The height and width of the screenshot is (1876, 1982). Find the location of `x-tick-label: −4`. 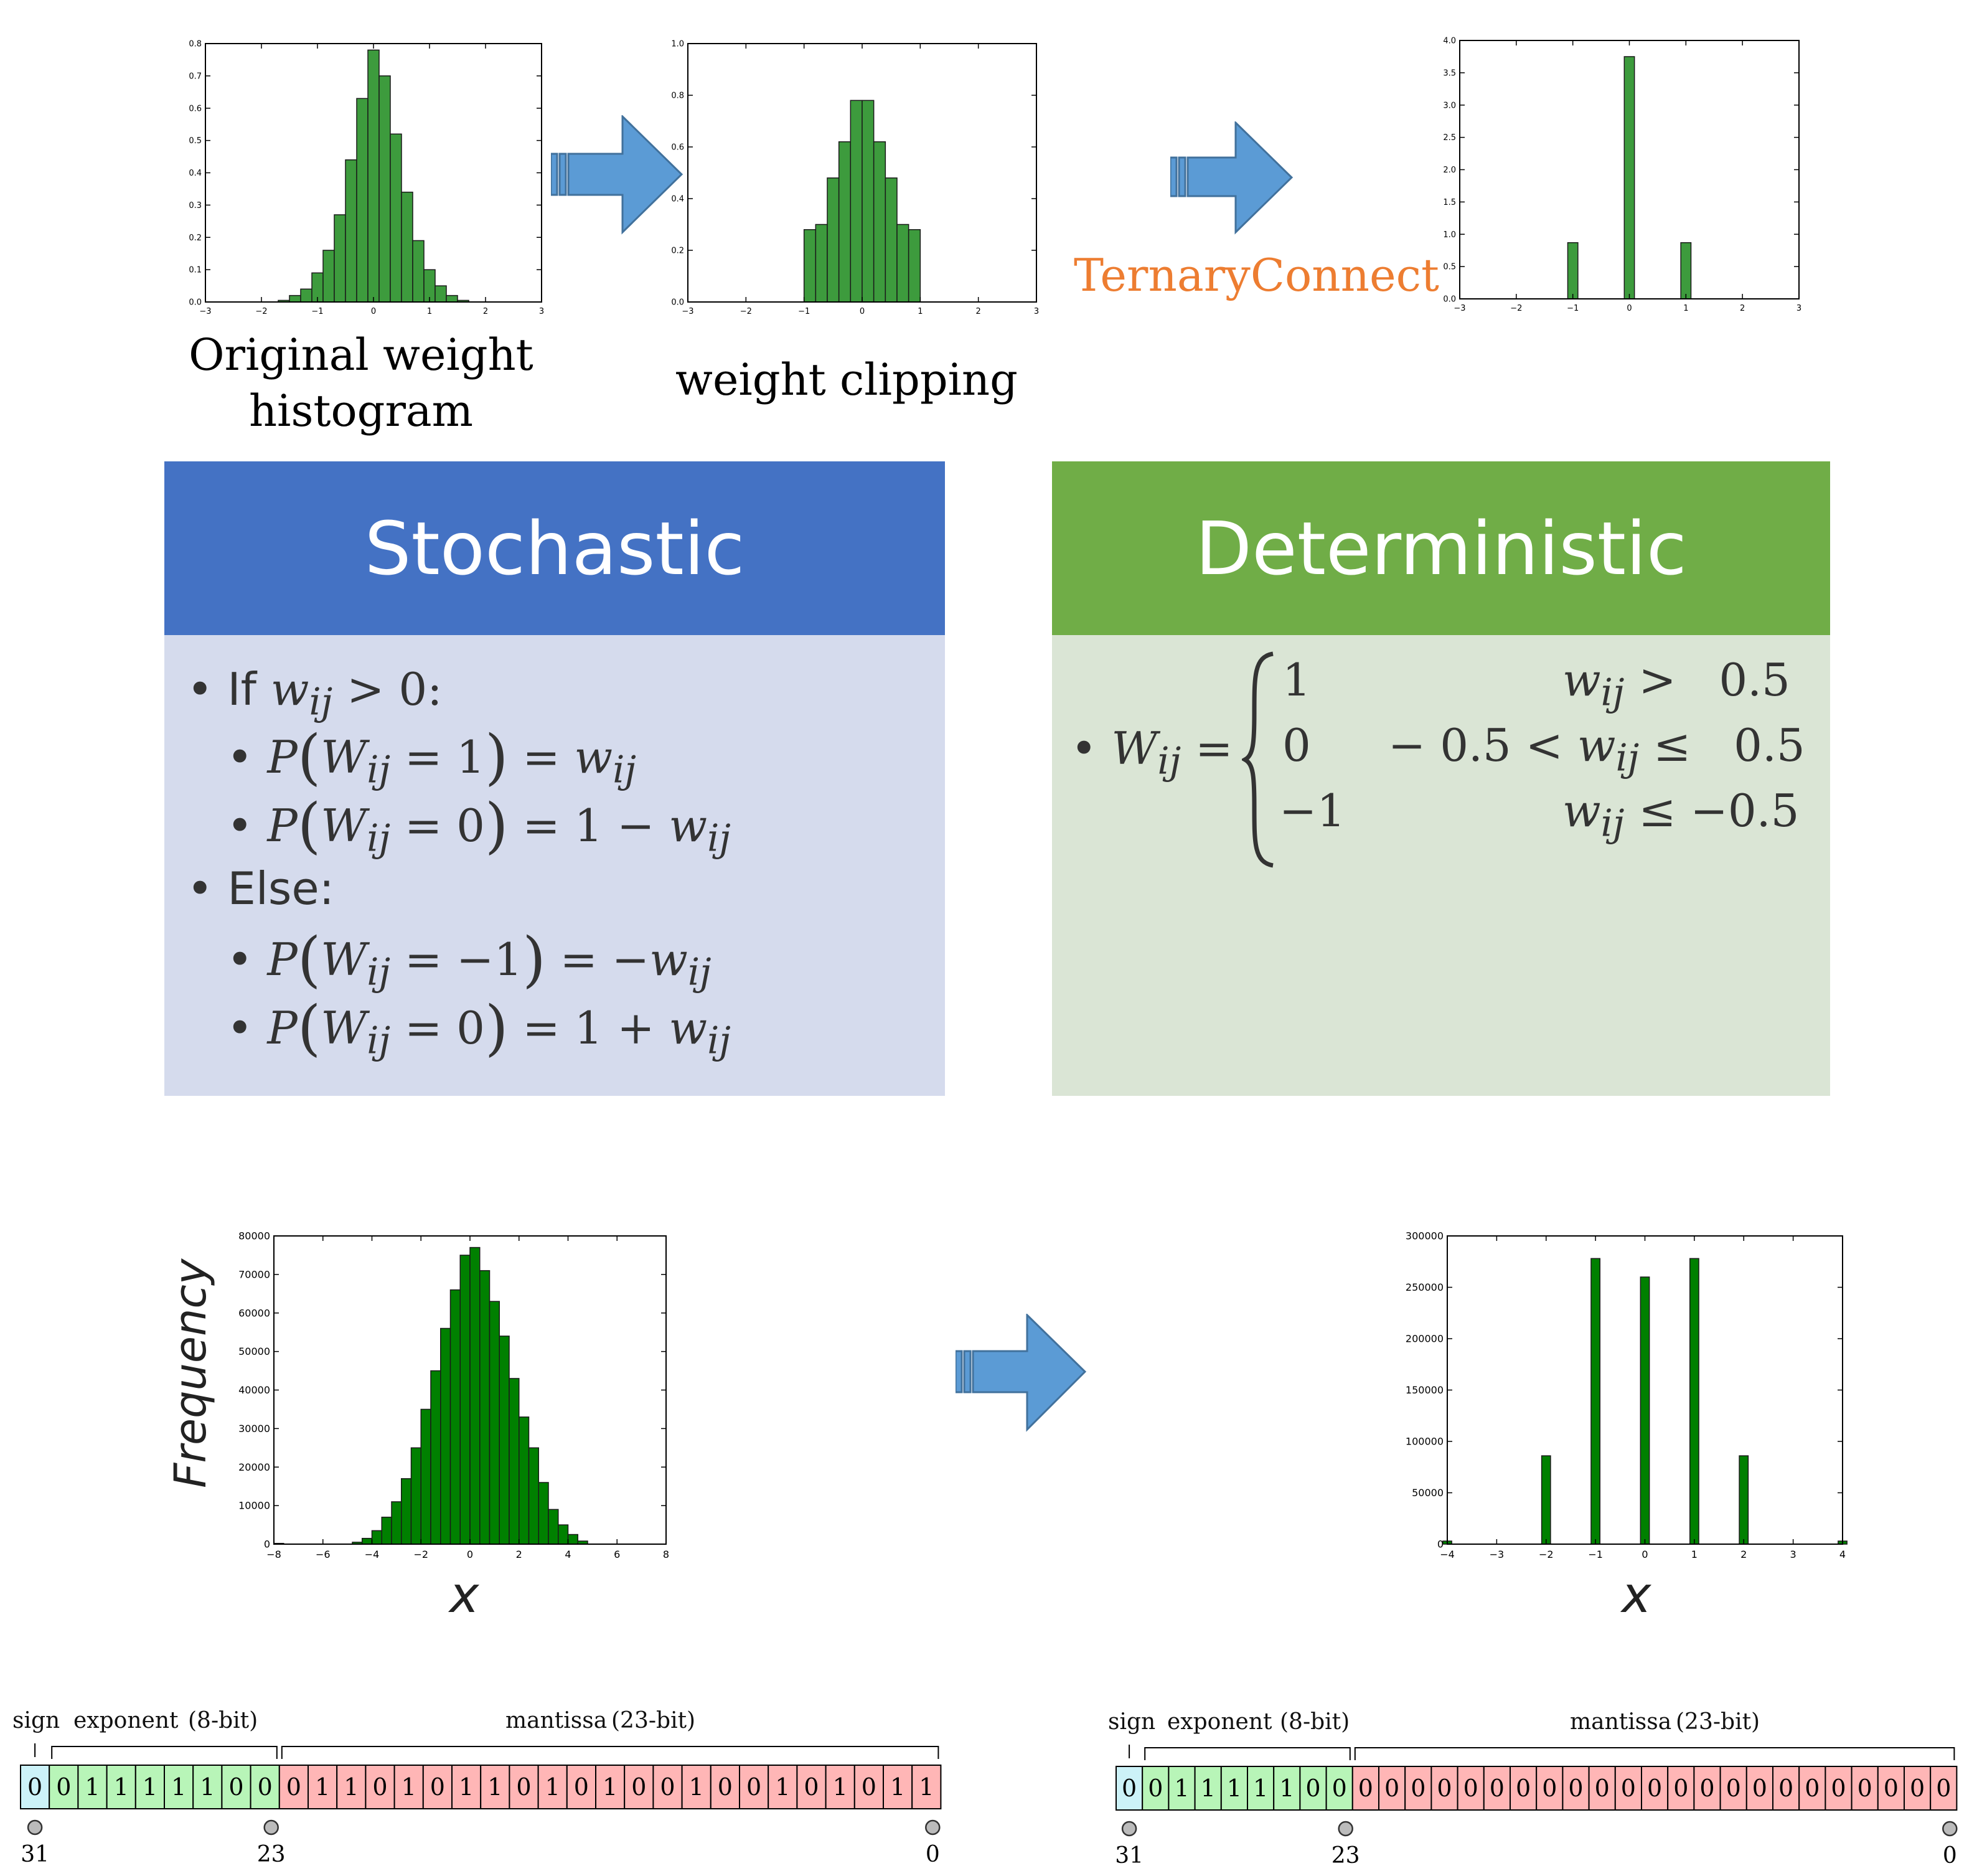

x-tick-label: −4 is located at coordinates (373, 1554).